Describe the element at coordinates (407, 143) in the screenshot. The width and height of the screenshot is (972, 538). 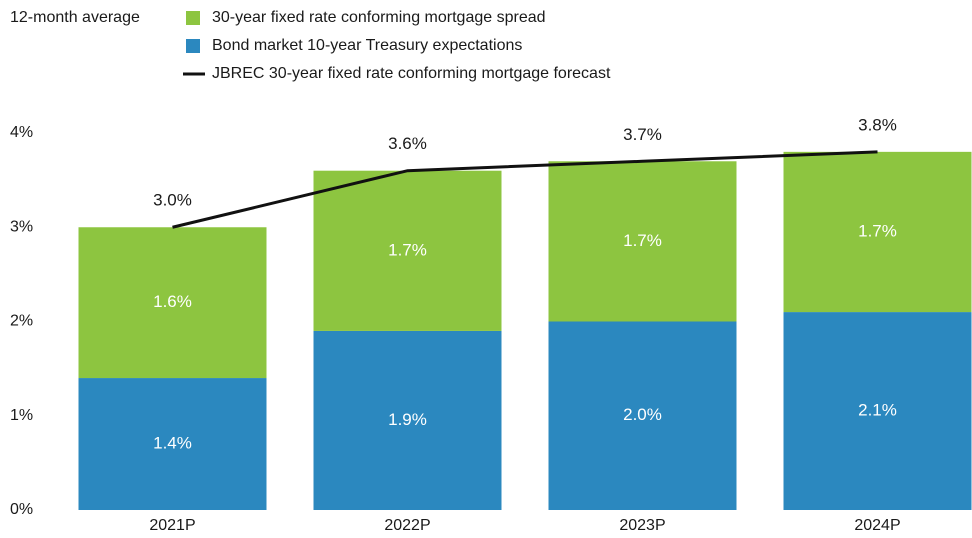
I see `line-value-label: 3.6%` at that location.